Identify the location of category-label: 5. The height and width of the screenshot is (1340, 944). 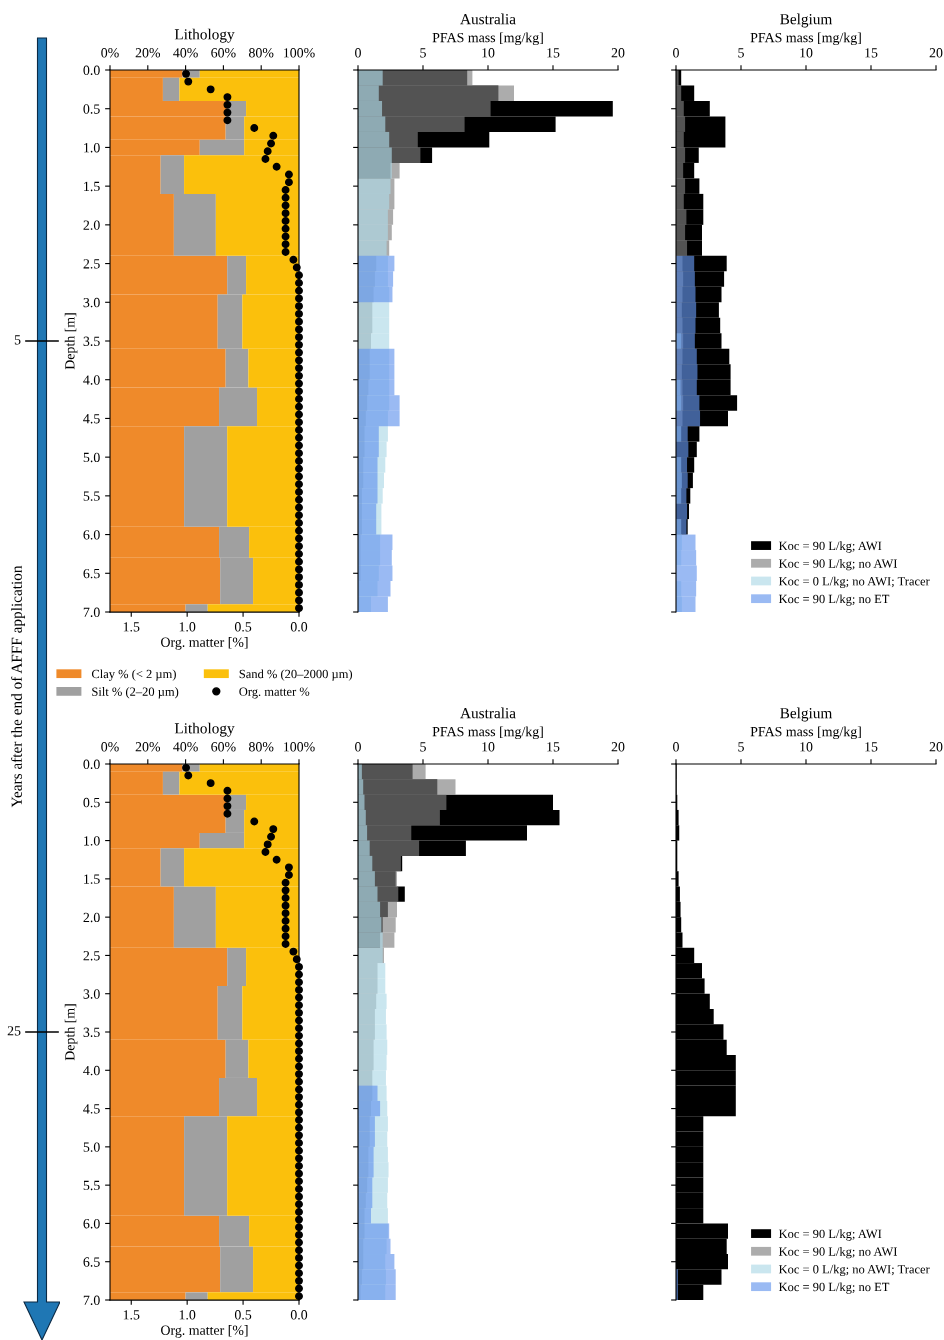
(17, 340).